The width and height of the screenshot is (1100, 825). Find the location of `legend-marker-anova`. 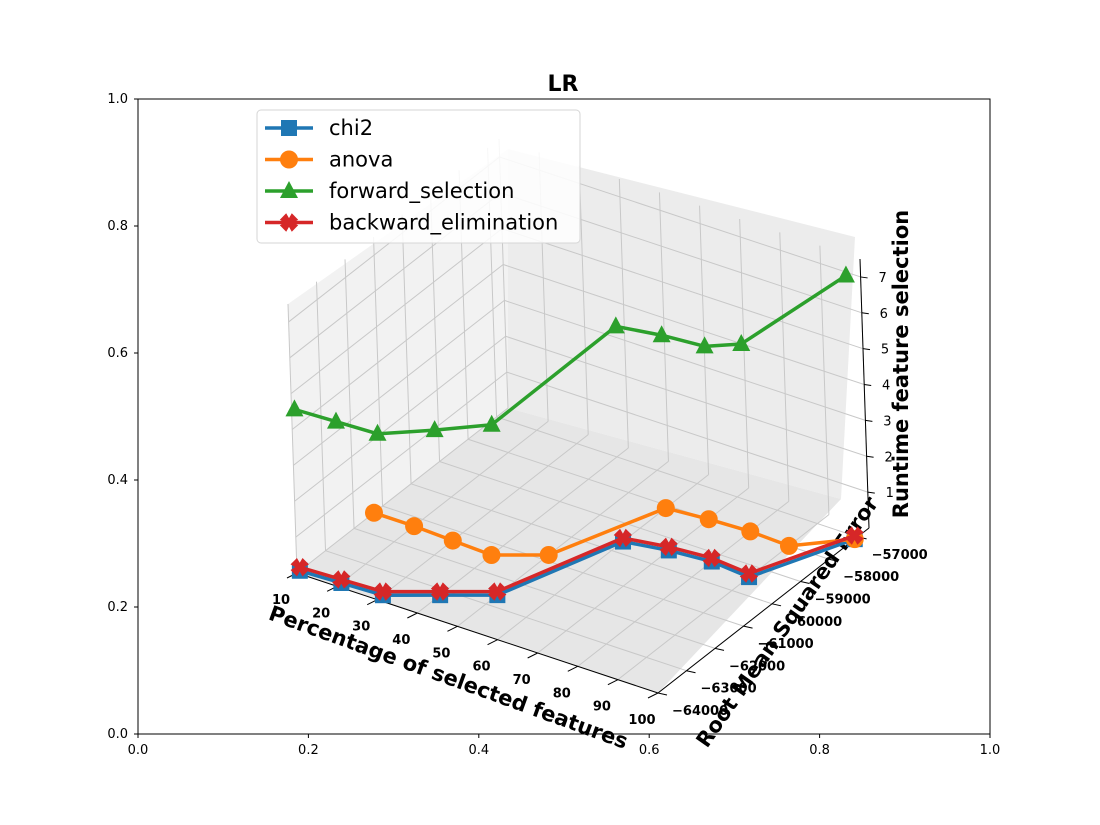

legend-marker-anova is located at coordinates (289, 159).